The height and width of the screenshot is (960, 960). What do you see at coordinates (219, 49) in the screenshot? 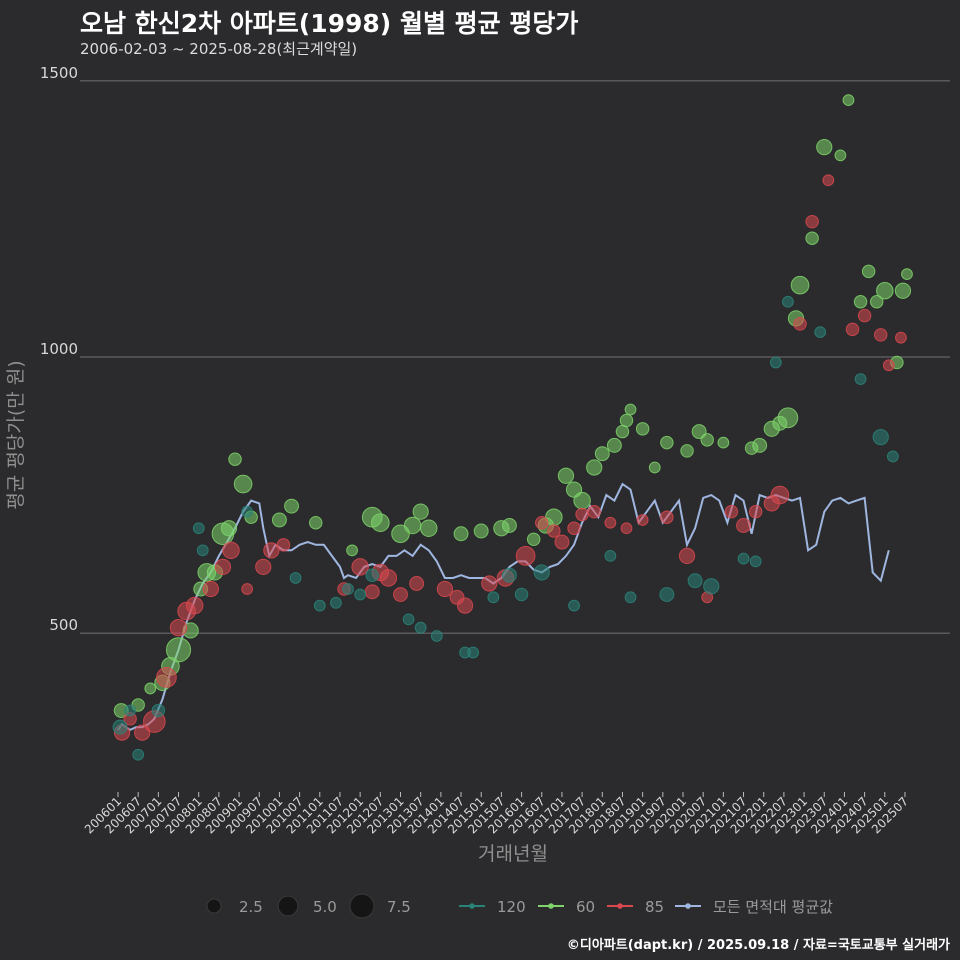
I see `chart-subtitle: 2006-02-03 ~ 2025-08-28(최근계약일)` at bounding box center [219, 49].